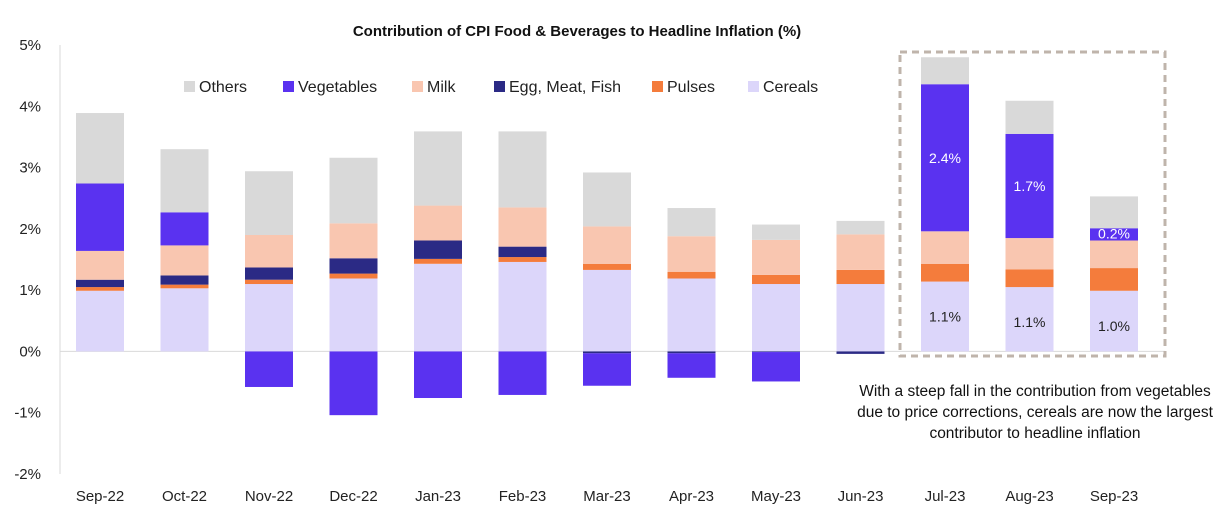 The width and height of the screenshot is (1215, 523). What do you see at coordinates (30, 290) in the screenshot?
I see `y-tick-label: 1%` at bounding box center [30, 290].